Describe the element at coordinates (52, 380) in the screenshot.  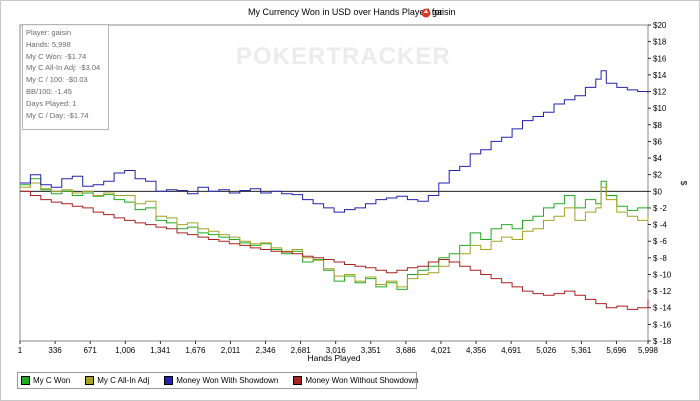
I see `legend-label: My C Won` at that location.